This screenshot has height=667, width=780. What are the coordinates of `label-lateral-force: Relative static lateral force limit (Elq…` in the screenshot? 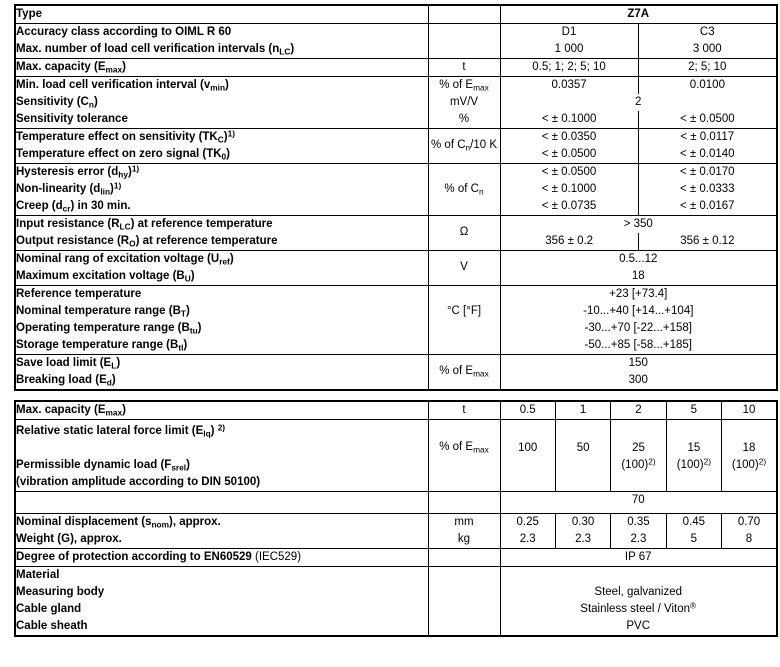 It's located at (121, 431).